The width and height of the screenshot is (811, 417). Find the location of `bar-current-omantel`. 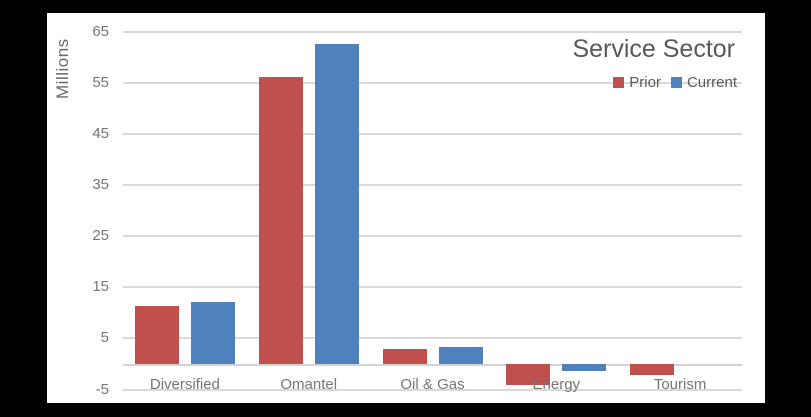

bar-current-omantel is located at coordinates (336, 204).